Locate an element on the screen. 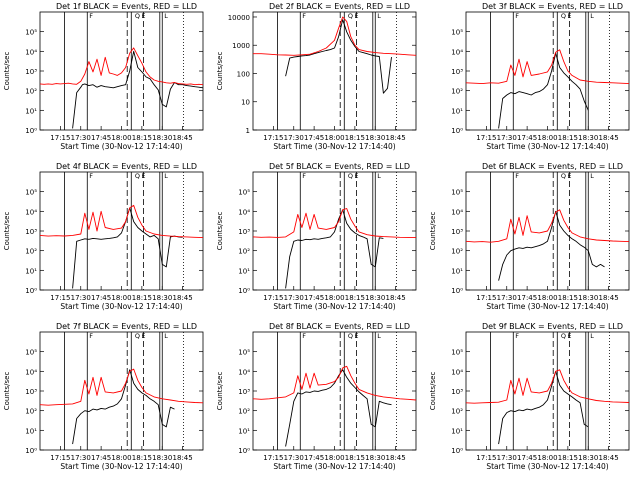 The width and height of the screenshot is (640, 484). y-tick-label: 10000 is located at coordinates (239, 18).